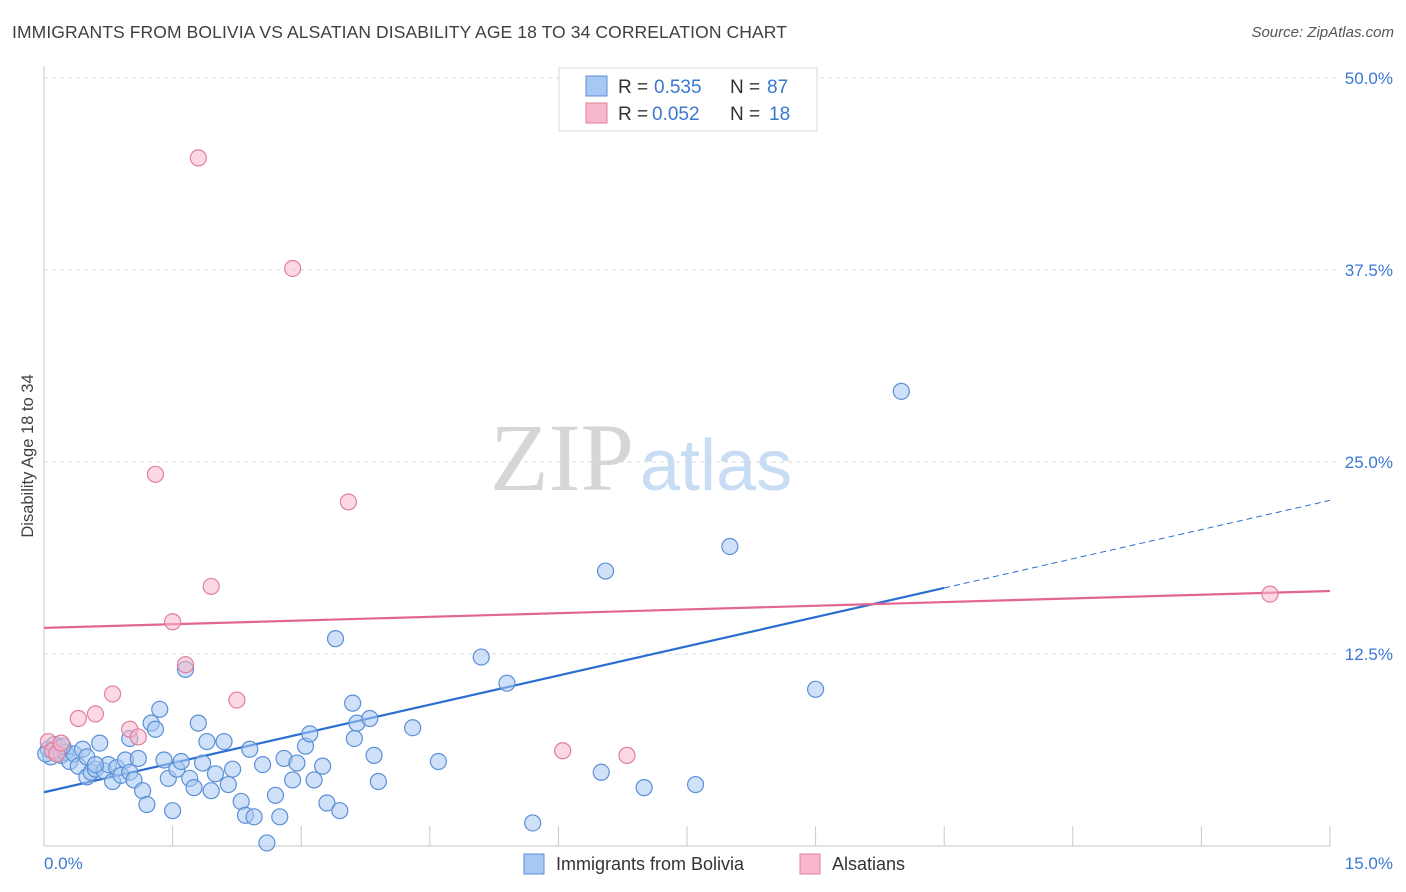  Describe the element at coordinates (596, 113) in the screenshot. I see `legend-swatch-alsatians` at that location.